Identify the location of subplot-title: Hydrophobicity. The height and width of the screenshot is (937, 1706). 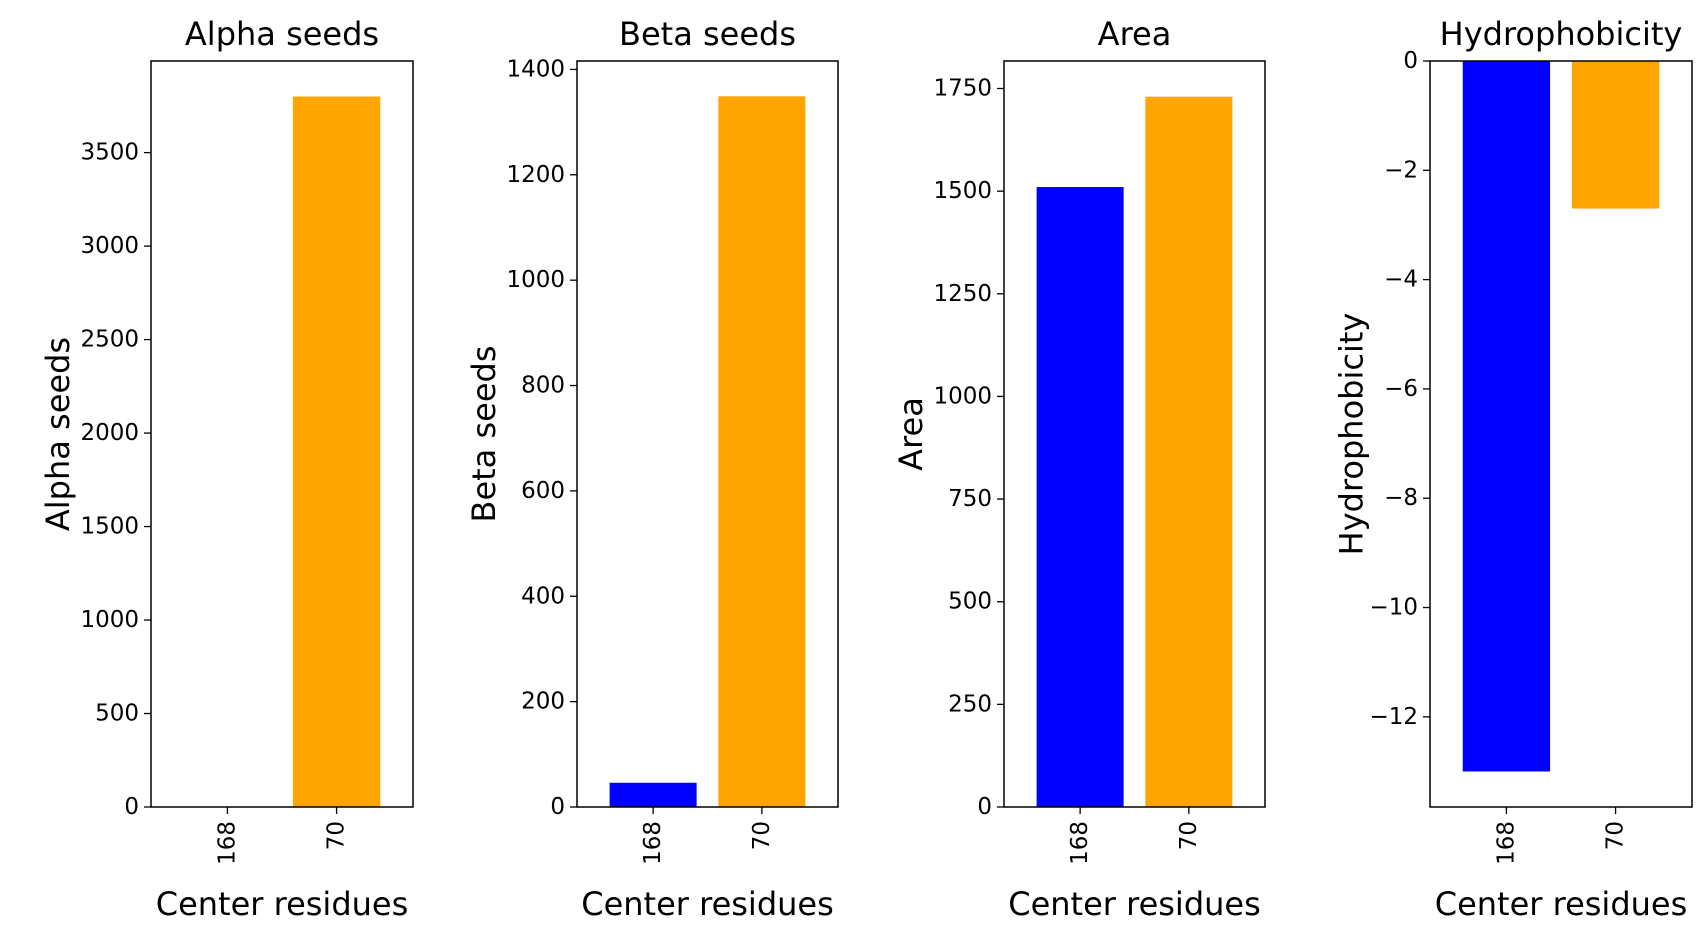
(1561, 34).